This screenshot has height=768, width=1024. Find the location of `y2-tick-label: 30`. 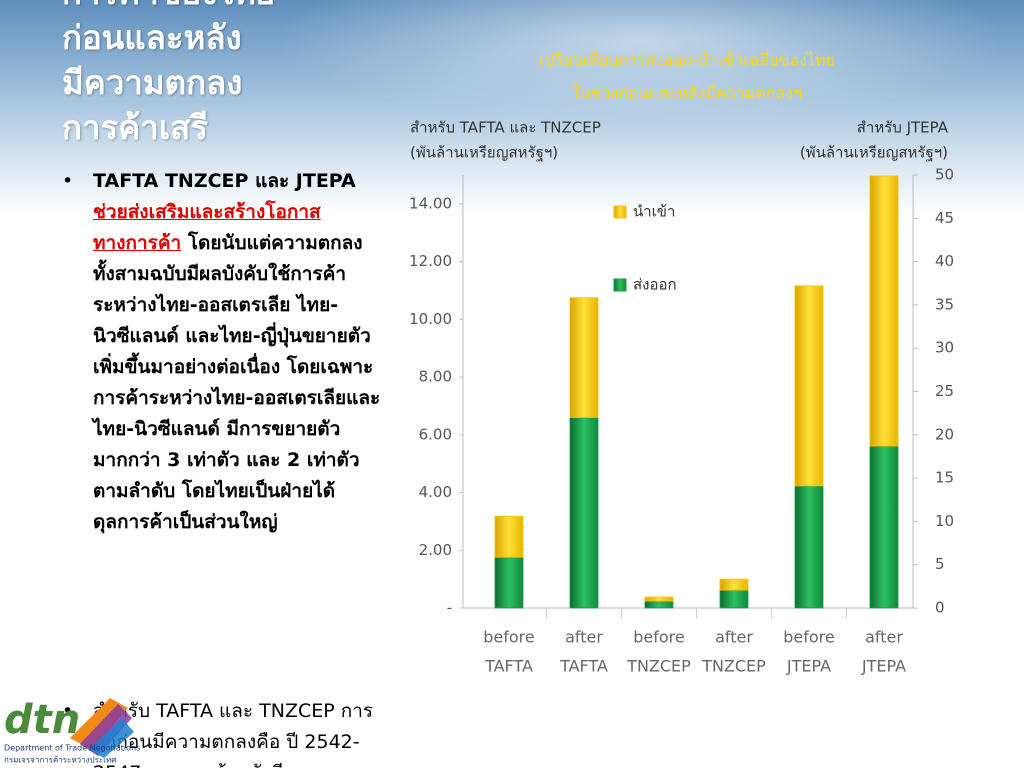

y2-tick-label: 30 is located at coordinates (944, 348).